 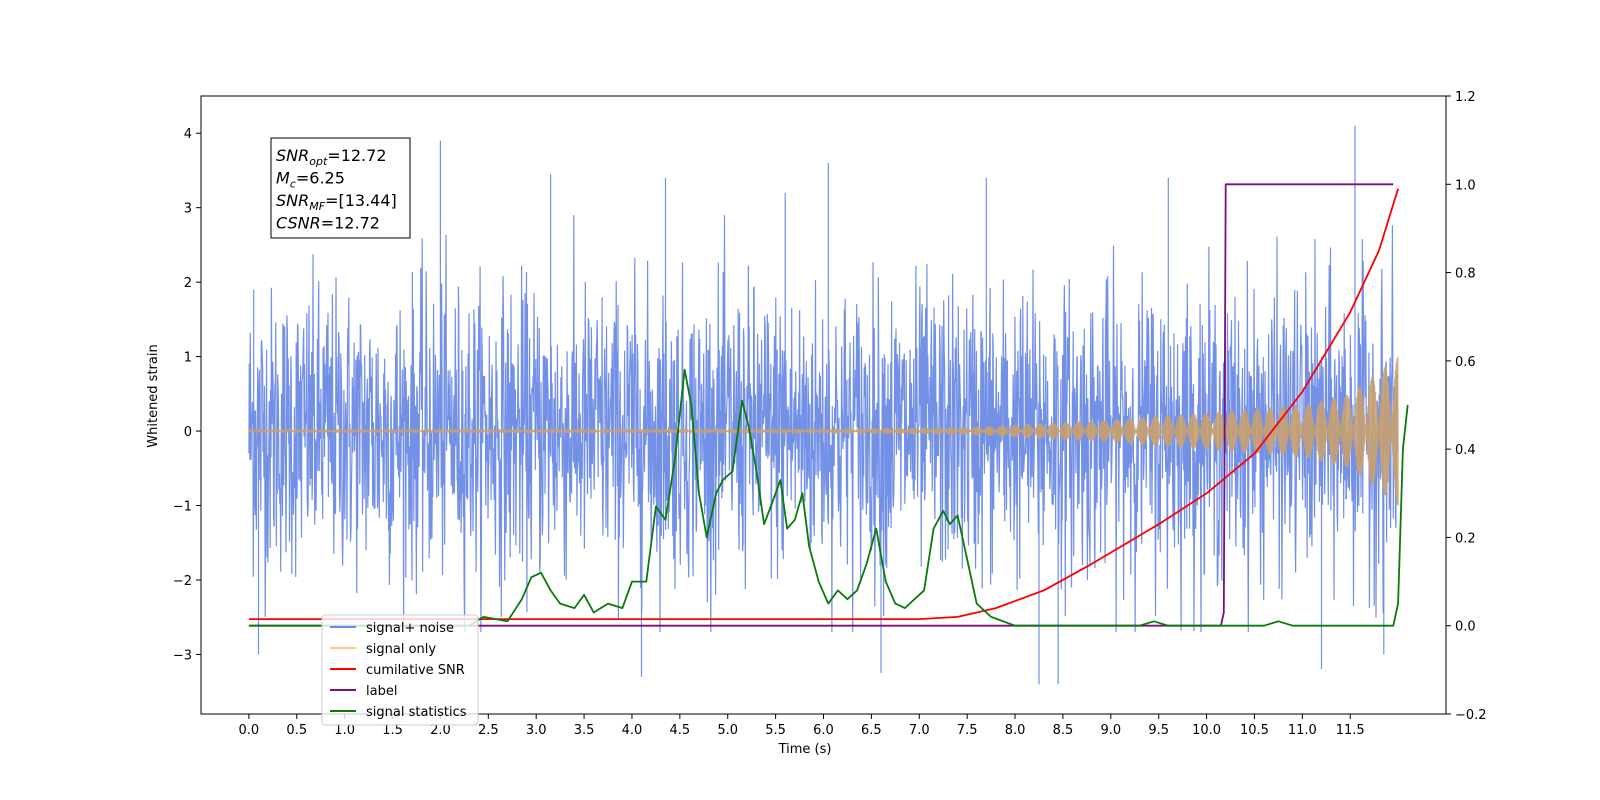 What do you see at coordinates (823, 730) in the screenshot?
I see `x-tick-label: 6.0` at bounding box center [823, 730].